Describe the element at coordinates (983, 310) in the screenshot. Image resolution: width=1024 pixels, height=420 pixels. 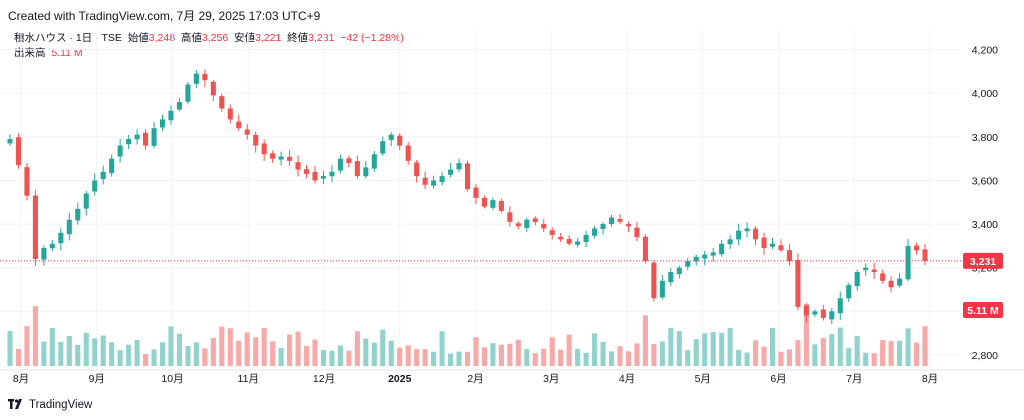
I see `volume-badge` at that location.